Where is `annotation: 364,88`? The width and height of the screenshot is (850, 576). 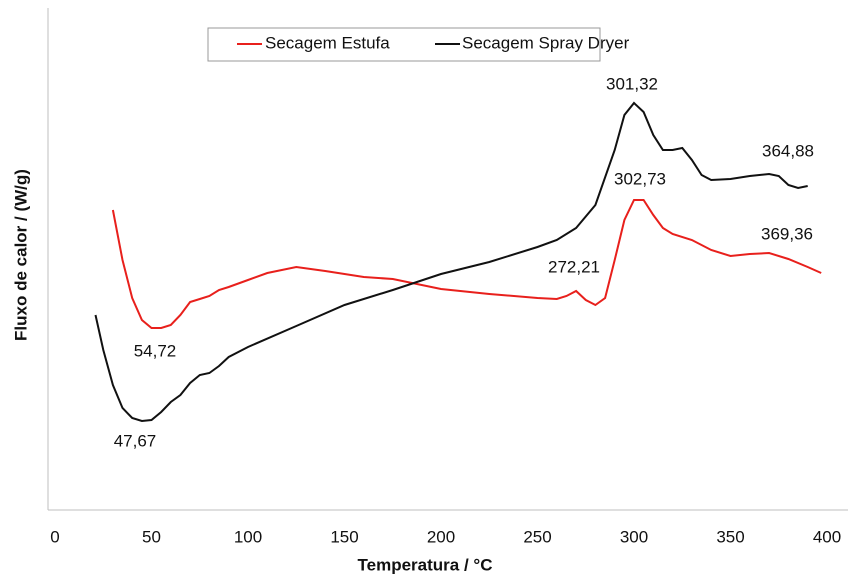 annotation: 364,88 is located at coordinates (788, 150).